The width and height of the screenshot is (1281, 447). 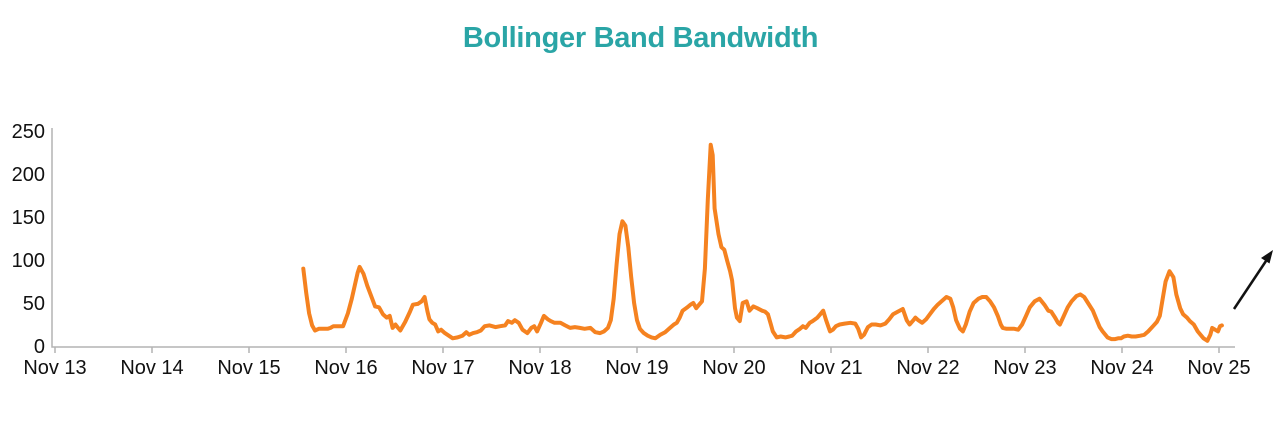 I want to click on x-axis-label: Nov 15, so click(x=248, y=368).